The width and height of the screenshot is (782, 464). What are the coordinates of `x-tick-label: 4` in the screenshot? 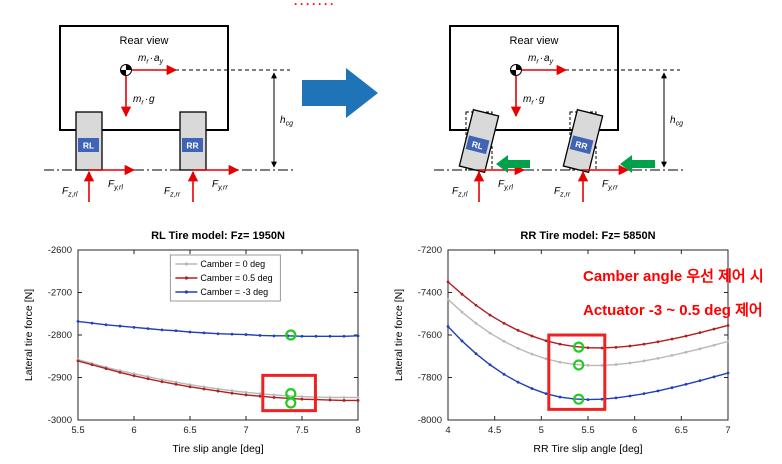 It's located at (447, 430).